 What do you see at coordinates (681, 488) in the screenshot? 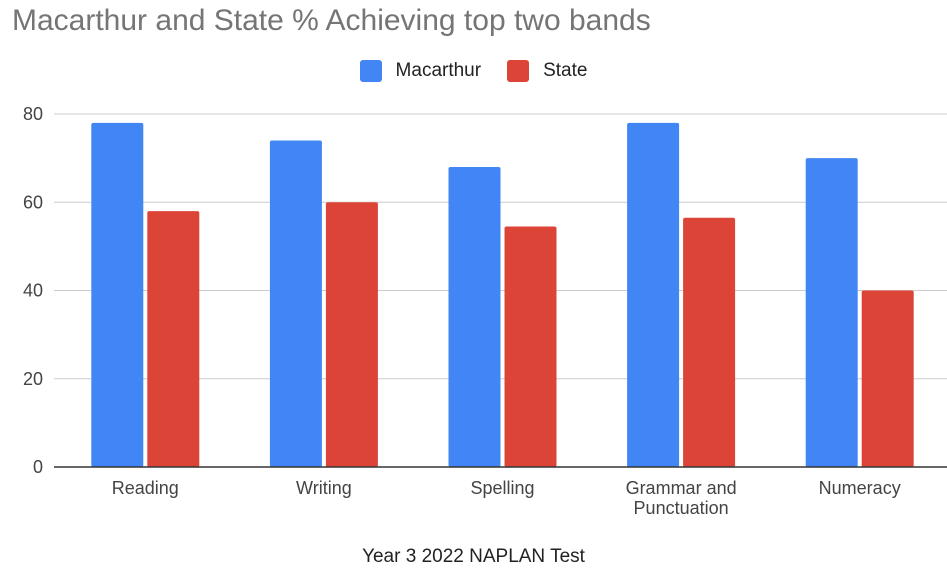
I see `x-tick-label: Grammar and` at bounding box center [681, 488].